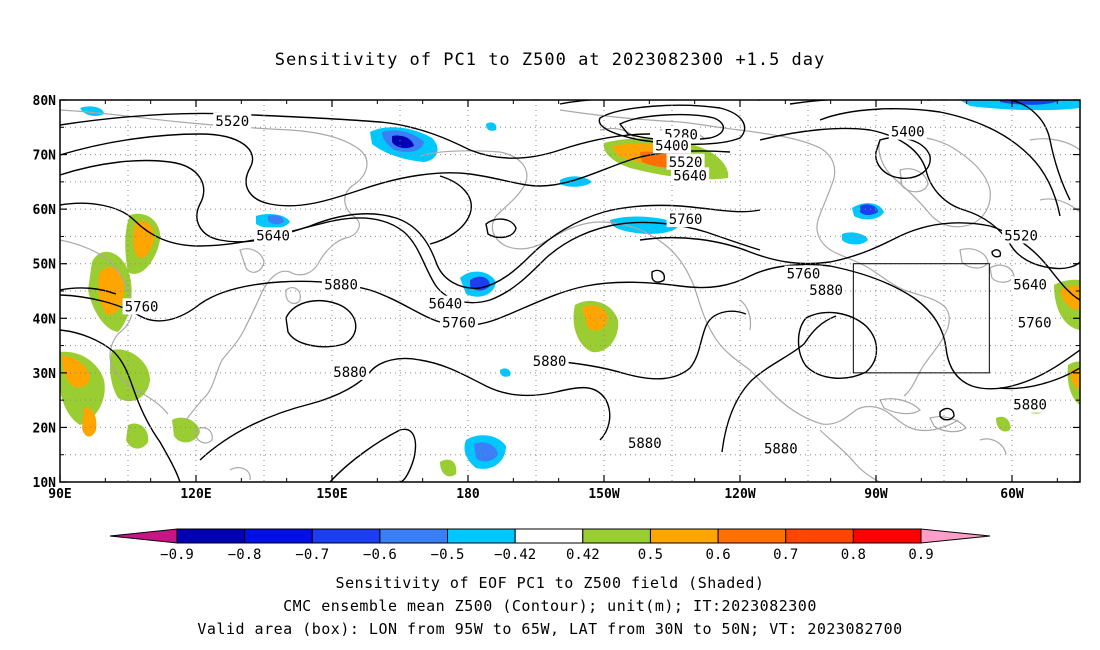 The width and height of the screenshot is (1100, 650). I want to click on lon-tick-label: 120W, so click(739, 494).